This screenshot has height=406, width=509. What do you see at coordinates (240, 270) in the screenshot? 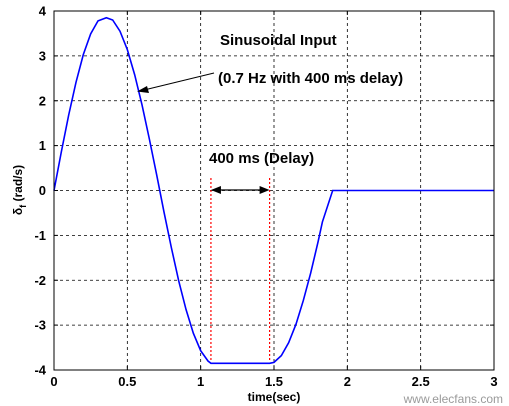
I see `delay-markers` at bounding box center [240, 270].